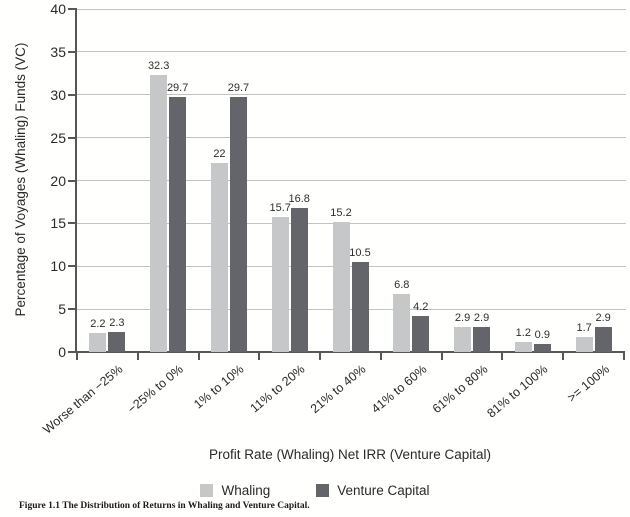 This screenshot has width=630, height=517. What do you see at coordinates (315, 490) in the screenshot?
I see `legend: Whaling Venture Capital` at bounding box center [315, 490].